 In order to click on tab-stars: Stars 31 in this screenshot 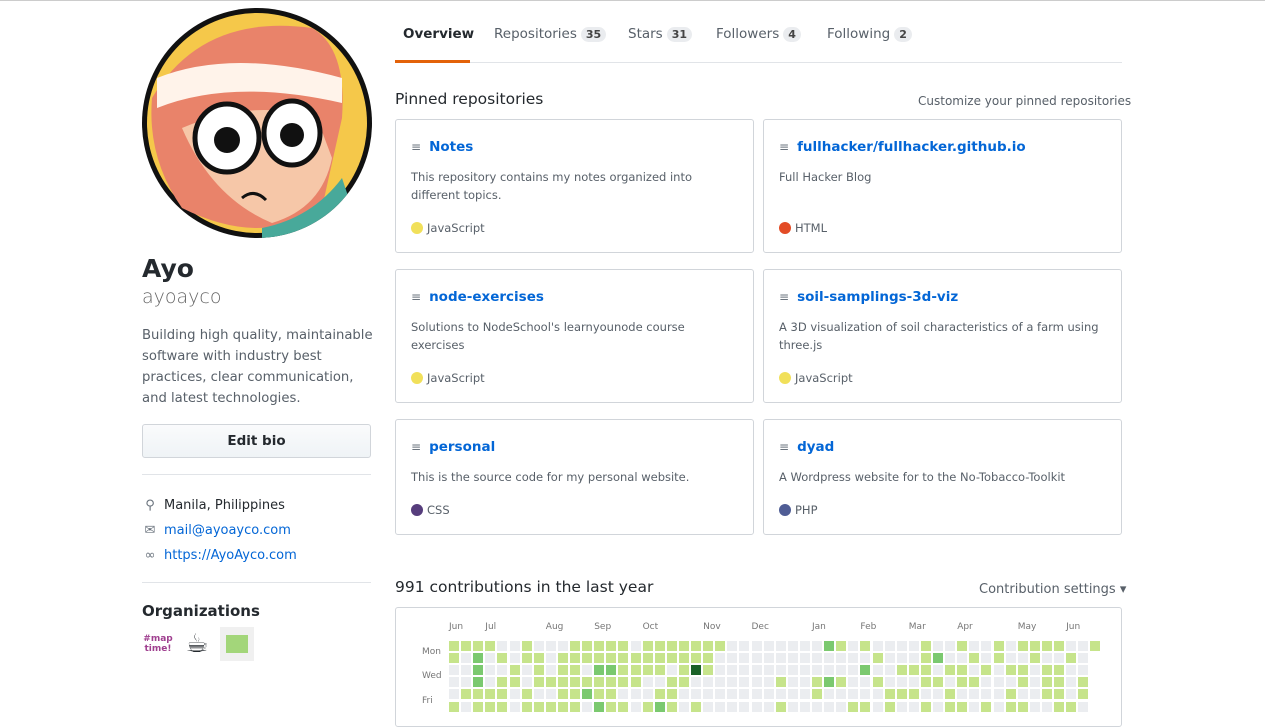, I will do `click(660, 34)`.